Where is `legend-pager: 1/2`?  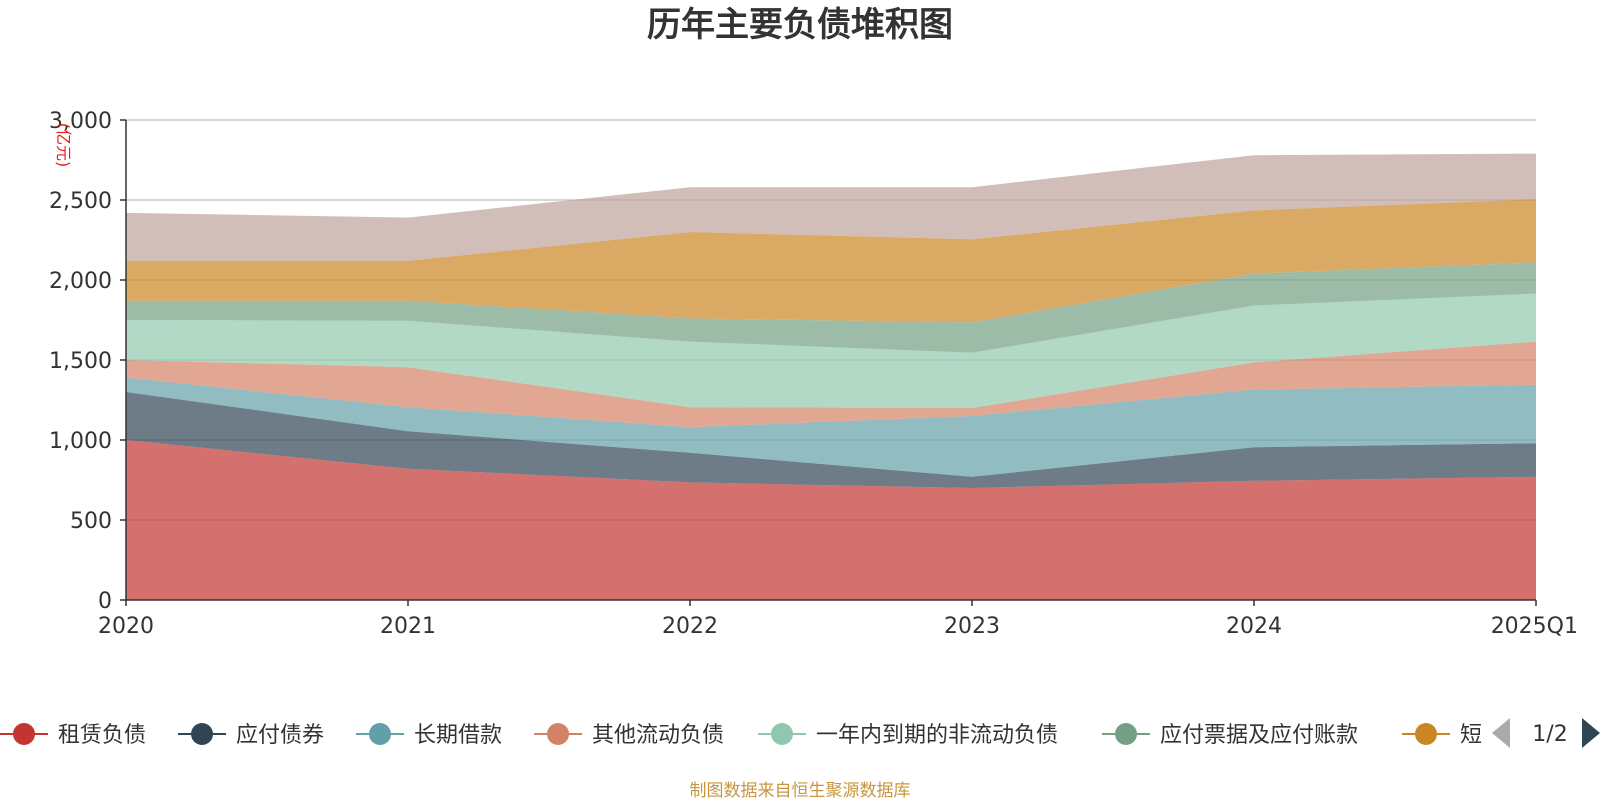
legend-pager: 1/2 is located at coordinates (1546, 733).